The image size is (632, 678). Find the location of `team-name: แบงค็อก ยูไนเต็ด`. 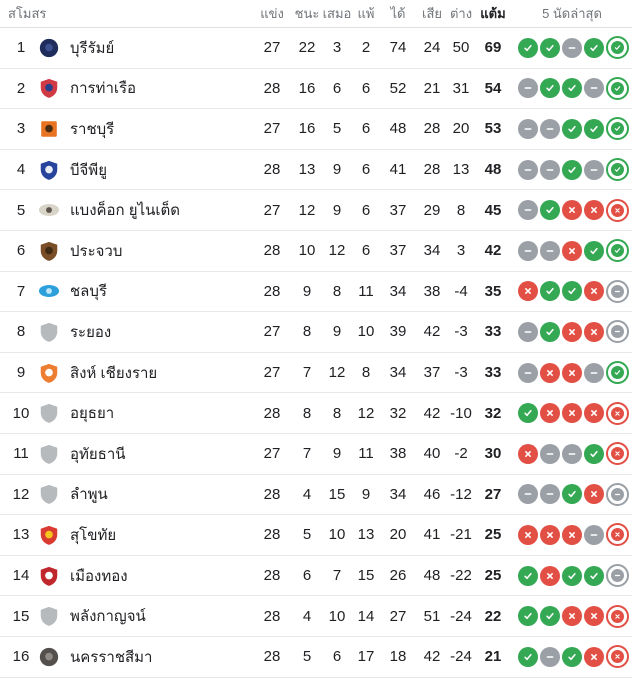

team-name: แบงค็อก ยูไนเต็ด is located at coordinates (125, 211).